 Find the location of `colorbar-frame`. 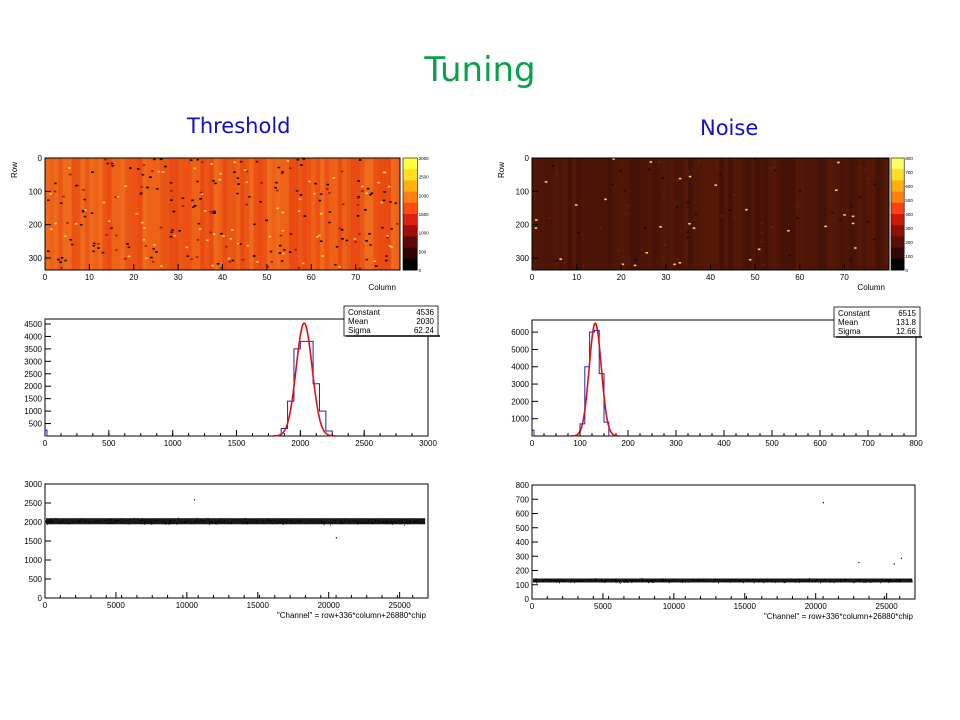

colorbar-frame is located at coordinates (897, 214).